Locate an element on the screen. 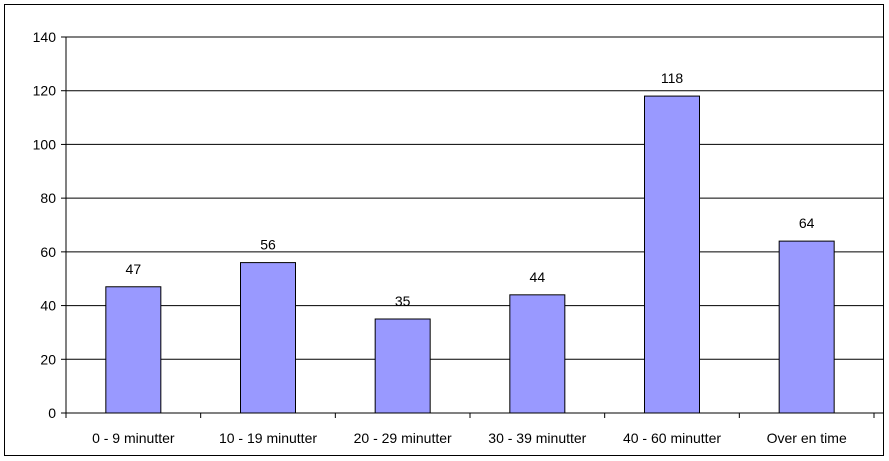  y-tick-label: 140 is located at coordinates (45, 37).